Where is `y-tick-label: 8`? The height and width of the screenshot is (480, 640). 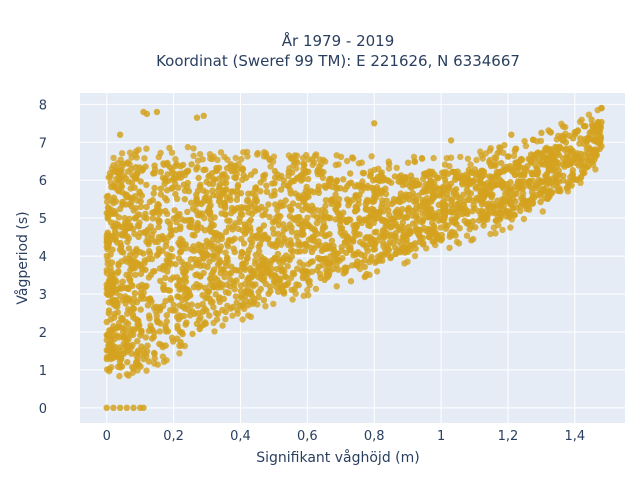
y-tick-label: 8 is located at coordinates (43, 105).